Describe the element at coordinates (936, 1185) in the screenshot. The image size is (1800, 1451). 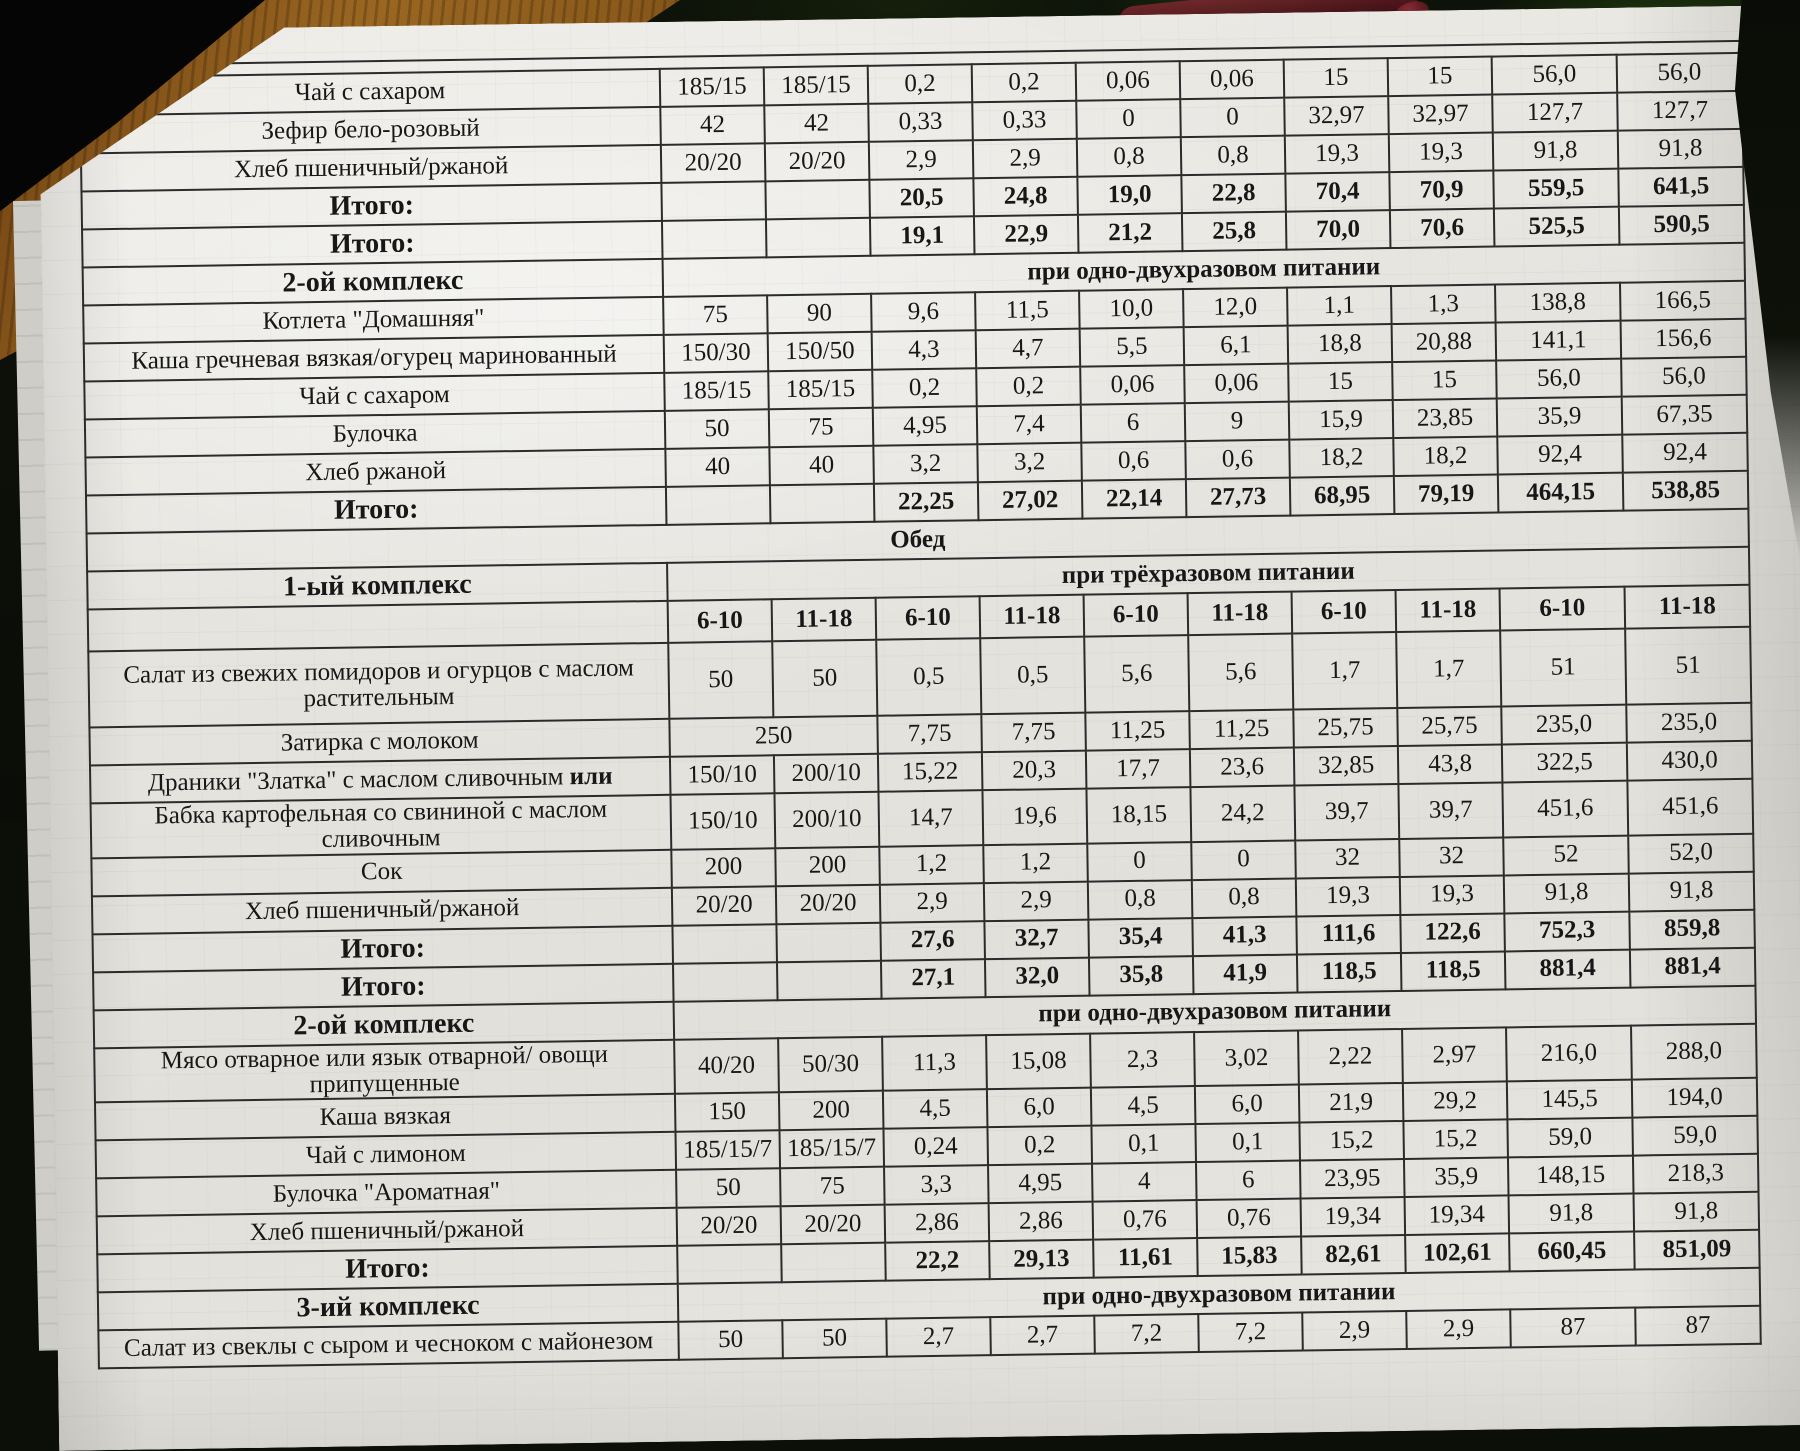
I see `value-cell: 3,3` at that location.